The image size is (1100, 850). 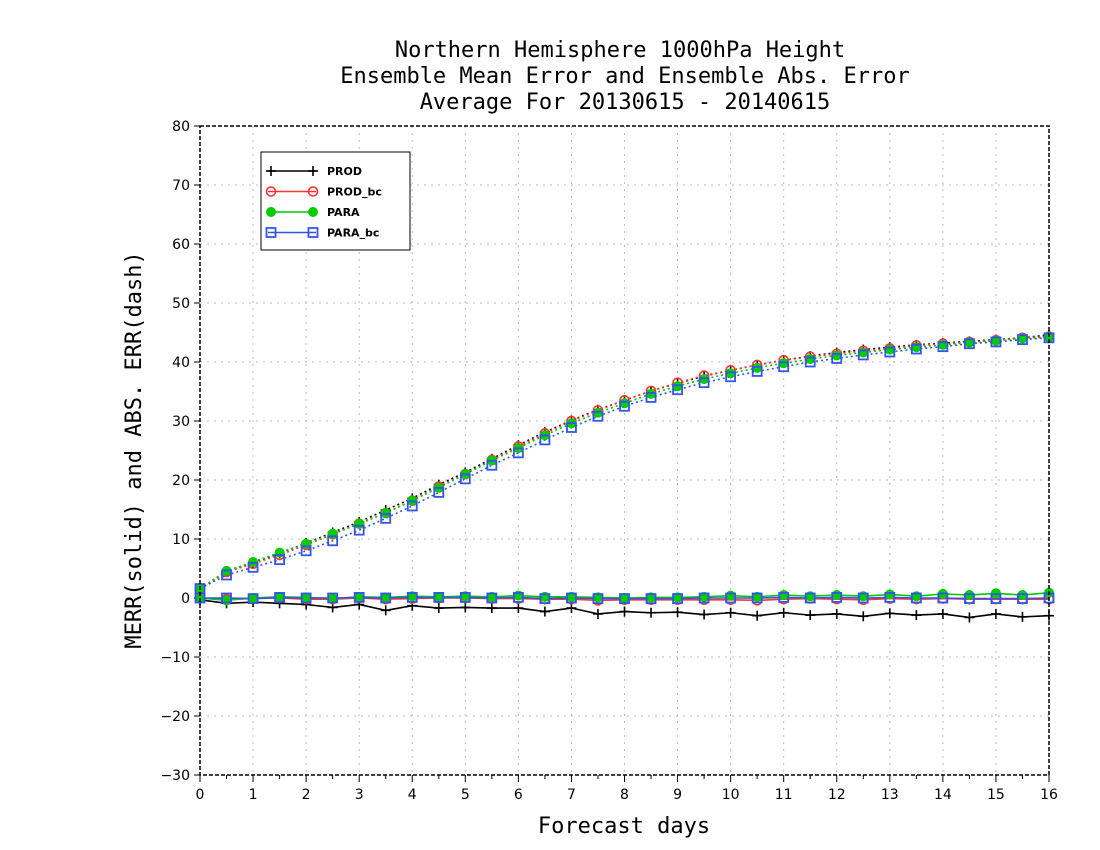 What do you see at coordinates (624, 795) in the screenshot?
I see `x-tick-label: 8` at bounding box center [624, 795].